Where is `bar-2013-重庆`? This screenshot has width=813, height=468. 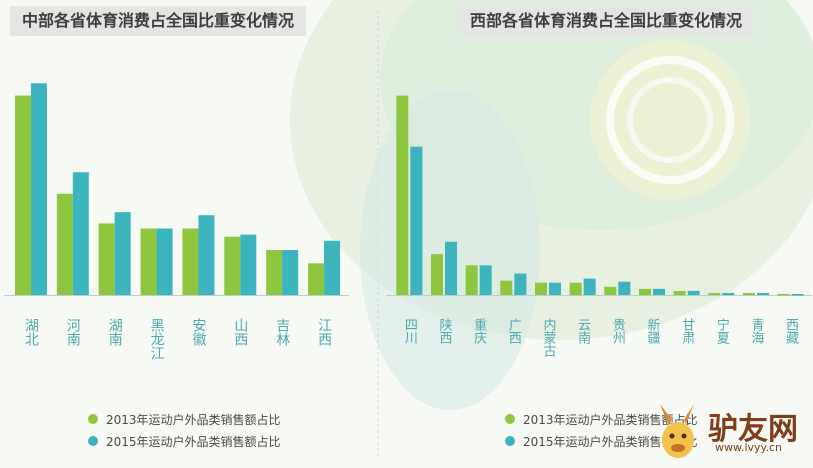
bar-2013-重庆 is located at coordinates (471, 280).